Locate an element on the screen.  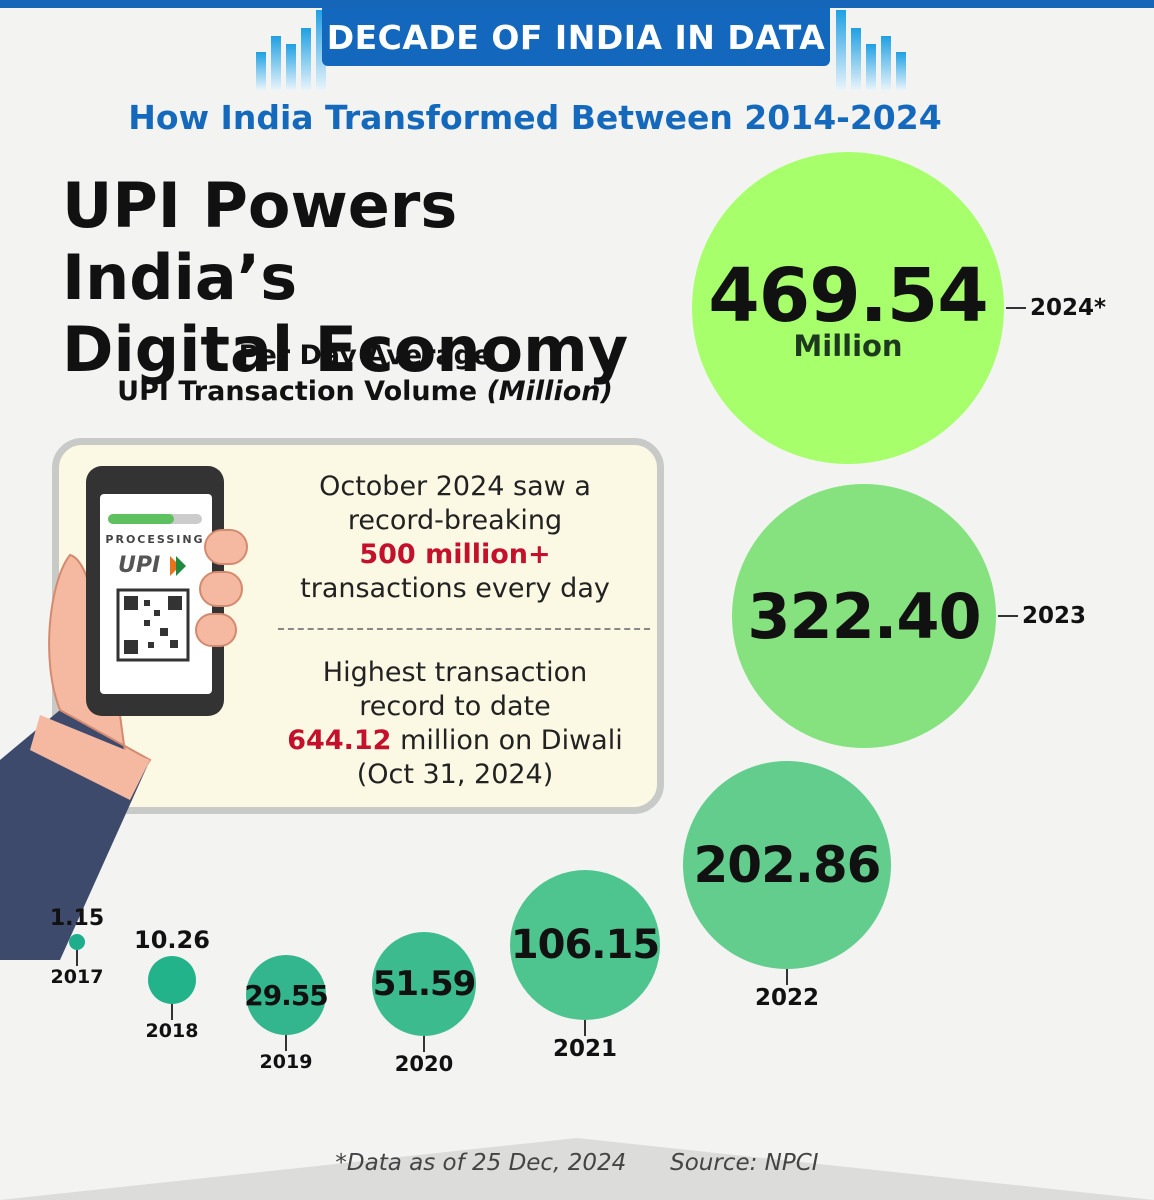
bubble-value-label: 202.86 is located at coordinates (787, 865).